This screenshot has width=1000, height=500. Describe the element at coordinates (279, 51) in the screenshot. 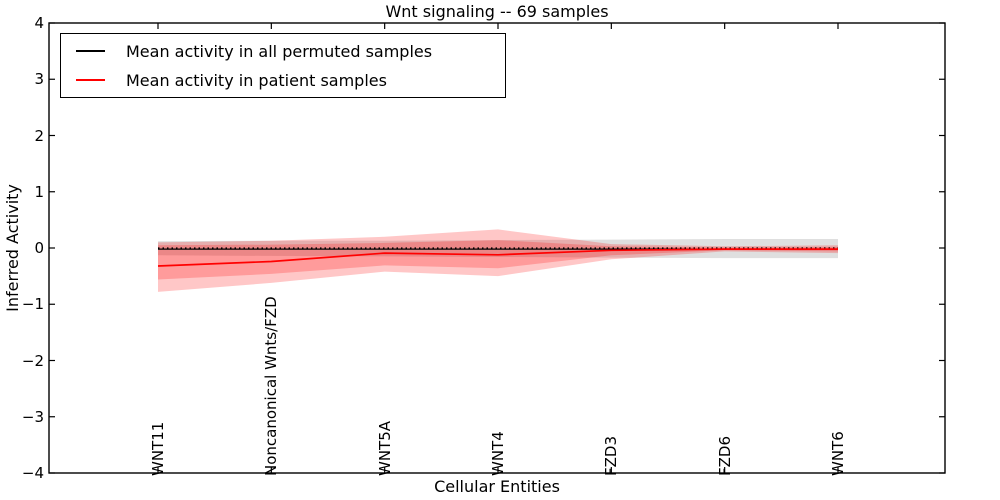

I see `legend-label-permuted: Mean activity in all permuted samples` at that location.